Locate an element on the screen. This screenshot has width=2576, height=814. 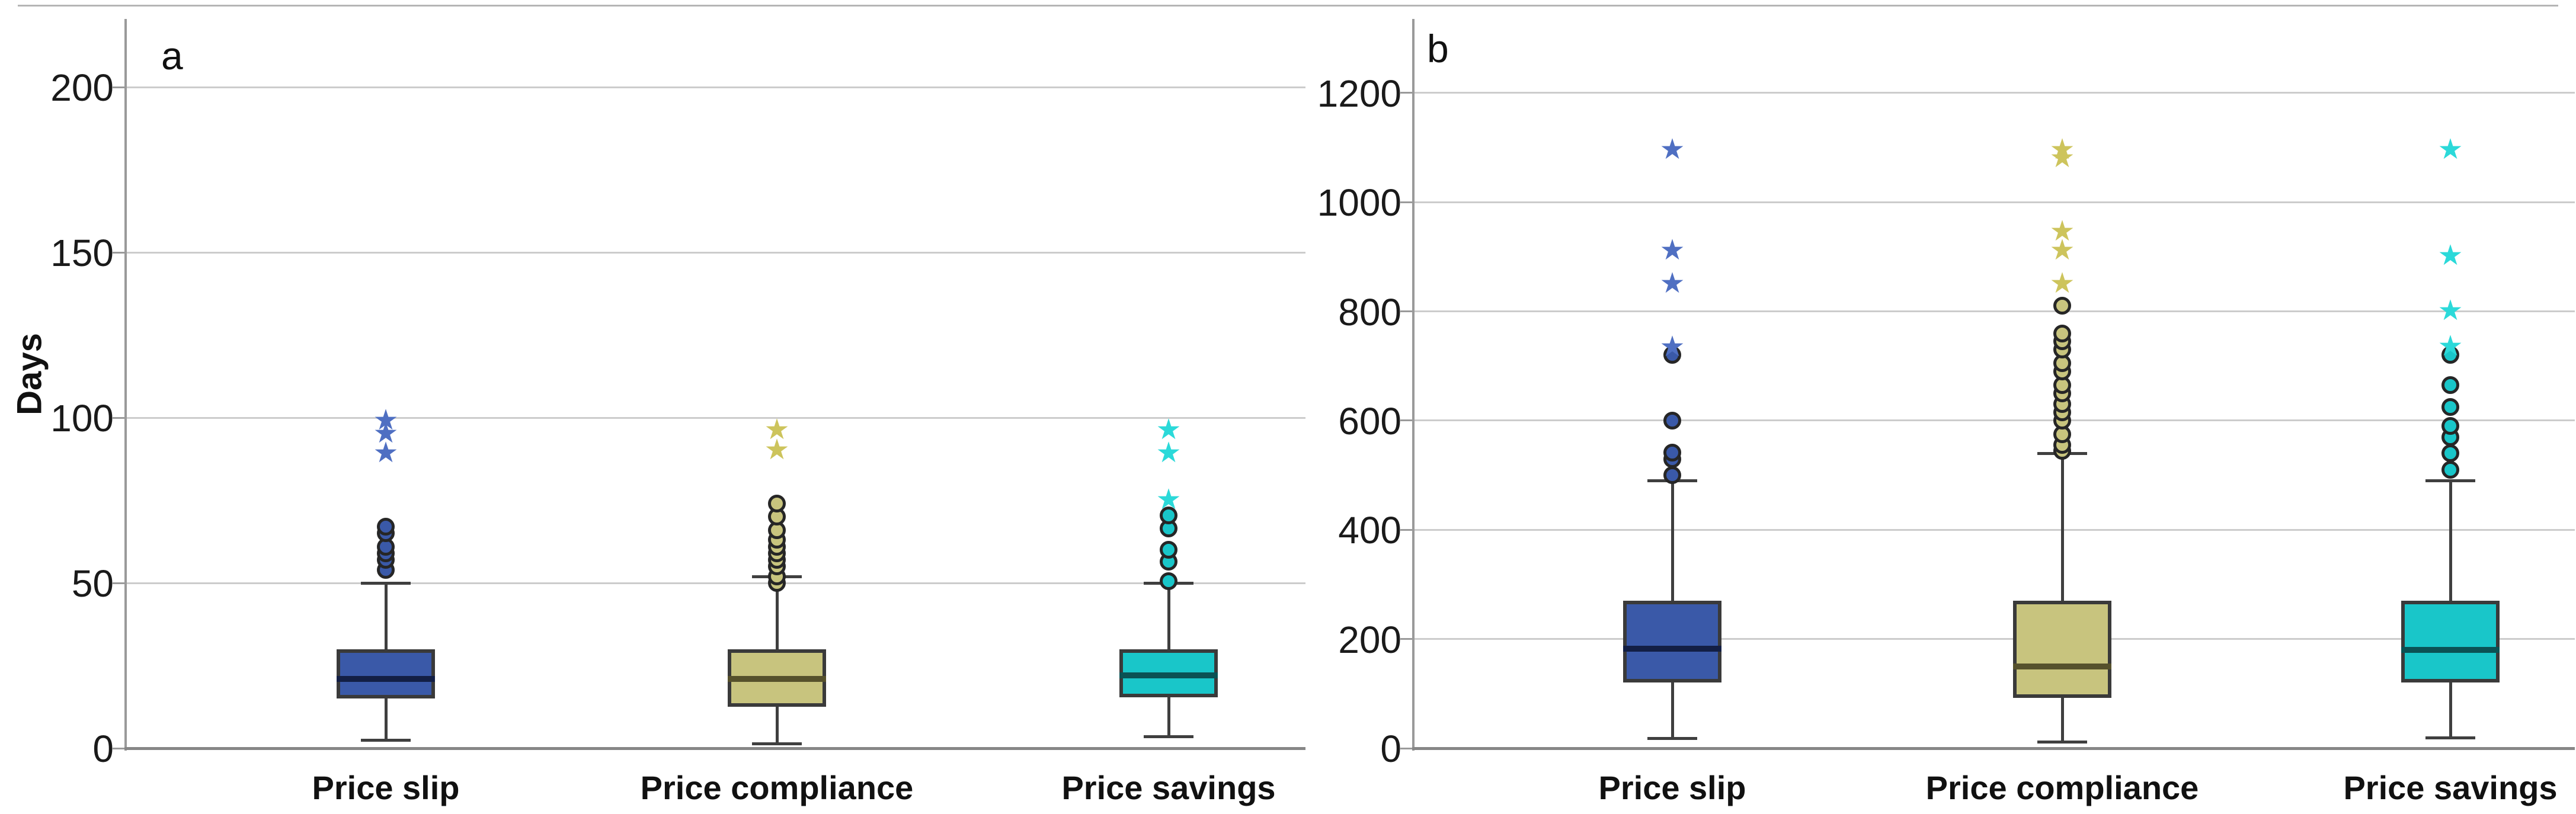
y-tick-label: 150 is located at coordinates (82, 253).